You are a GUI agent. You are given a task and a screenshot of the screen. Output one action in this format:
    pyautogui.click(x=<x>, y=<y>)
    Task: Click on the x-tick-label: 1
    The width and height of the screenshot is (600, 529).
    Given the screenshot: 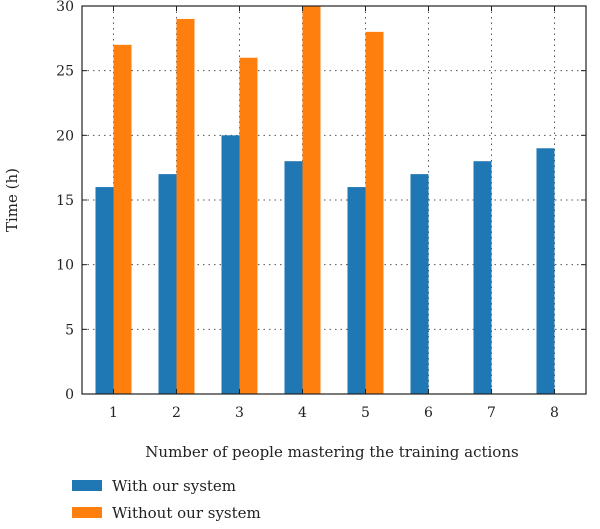 What is the action you would take?
    pyautogui.click(x=113, y=413)
    